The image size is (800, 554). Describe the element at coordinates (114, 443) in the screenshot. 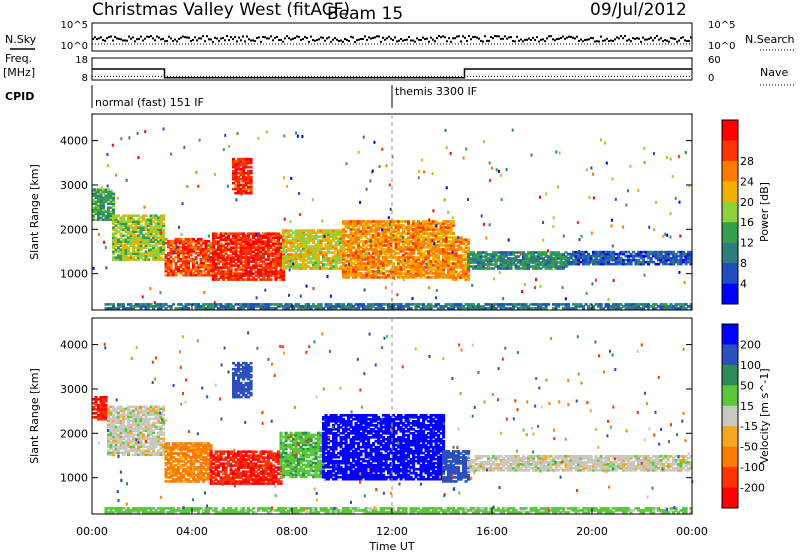

I see `vel-cells-cell` at that location.